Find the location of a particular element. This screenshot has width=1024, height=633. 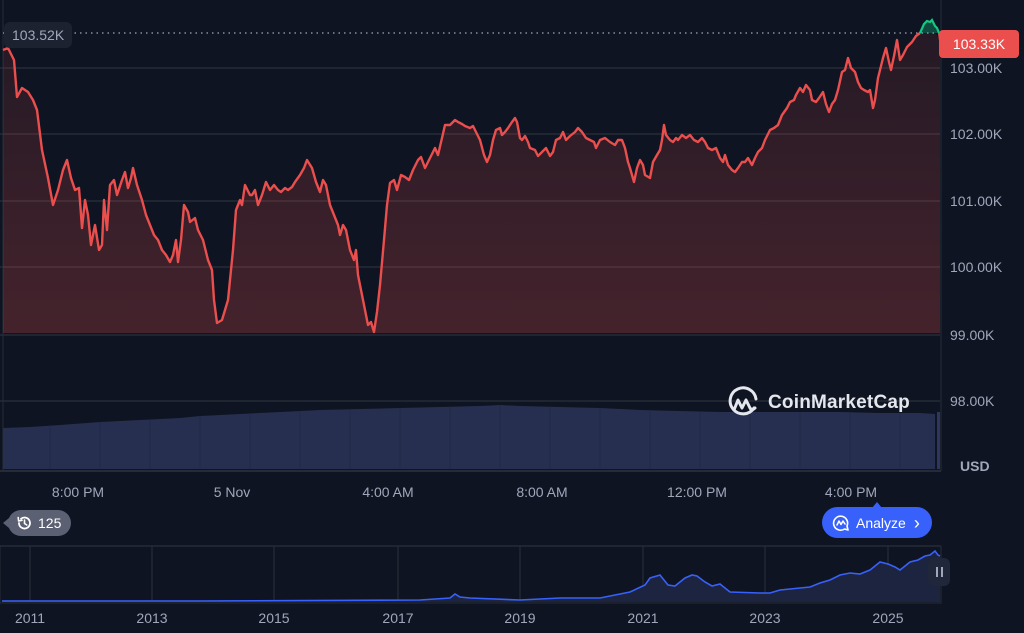

x-axis-label: 12:00 PM is located at coordinates (697, 492).